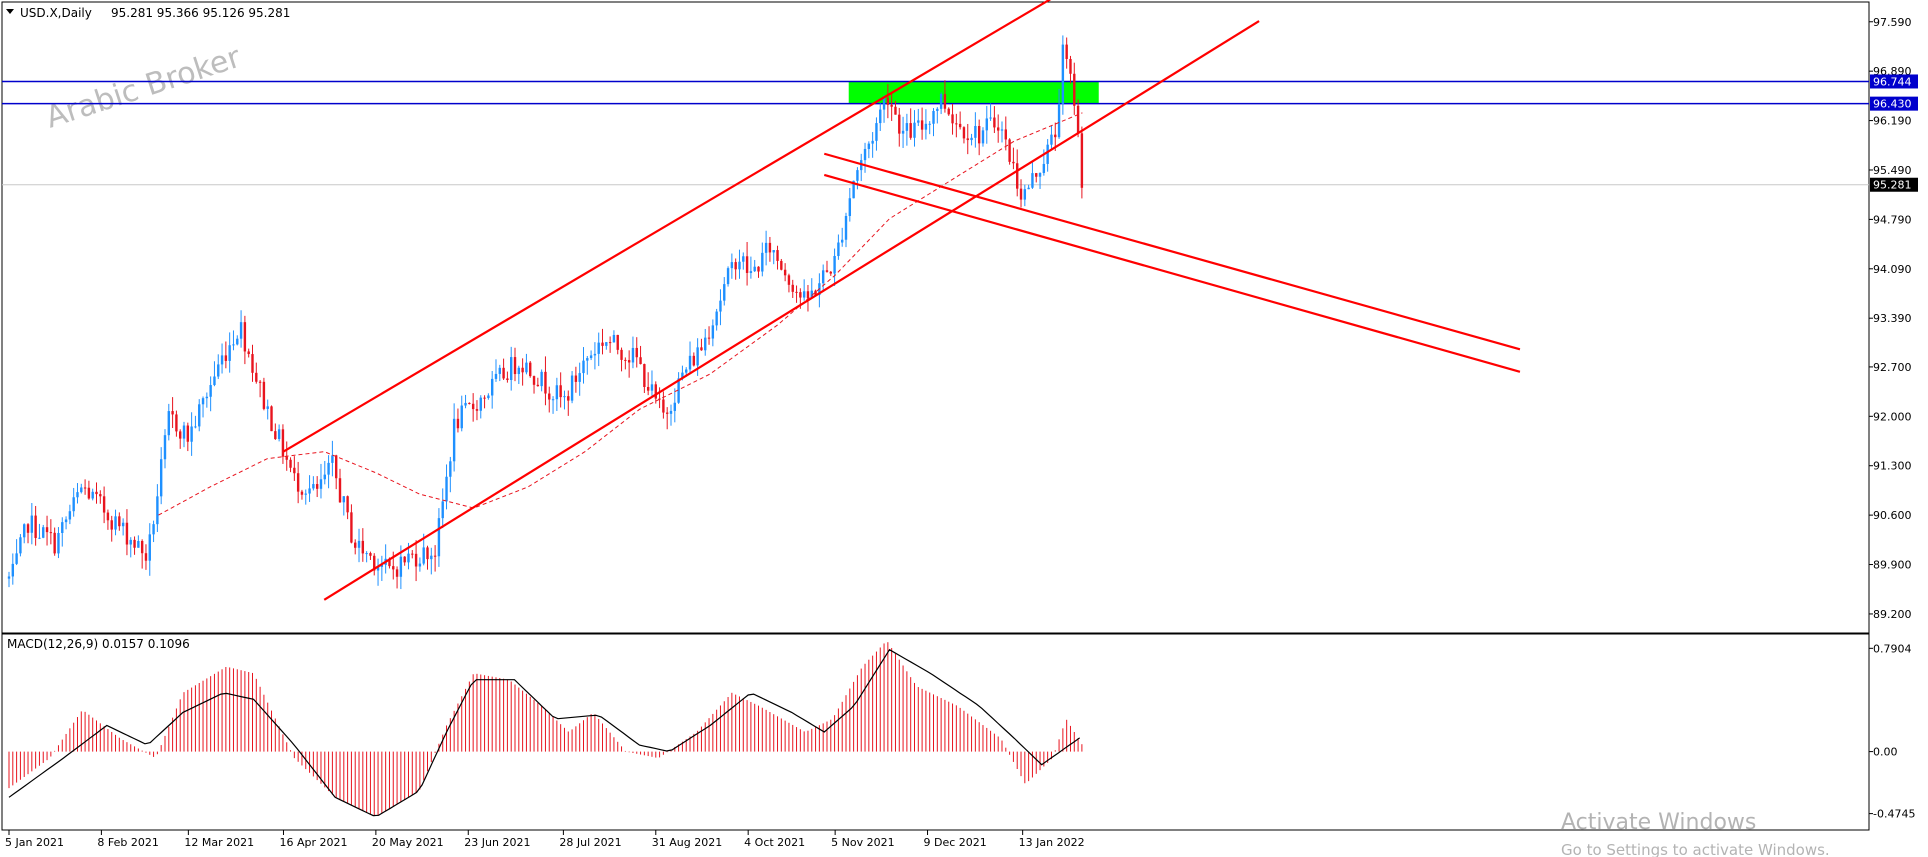 Image resolution: width=1928 pixels, height=857 pixels. Describe the element at coordinates (1172, 273) in the screenshot. I see `trendline` at that location.